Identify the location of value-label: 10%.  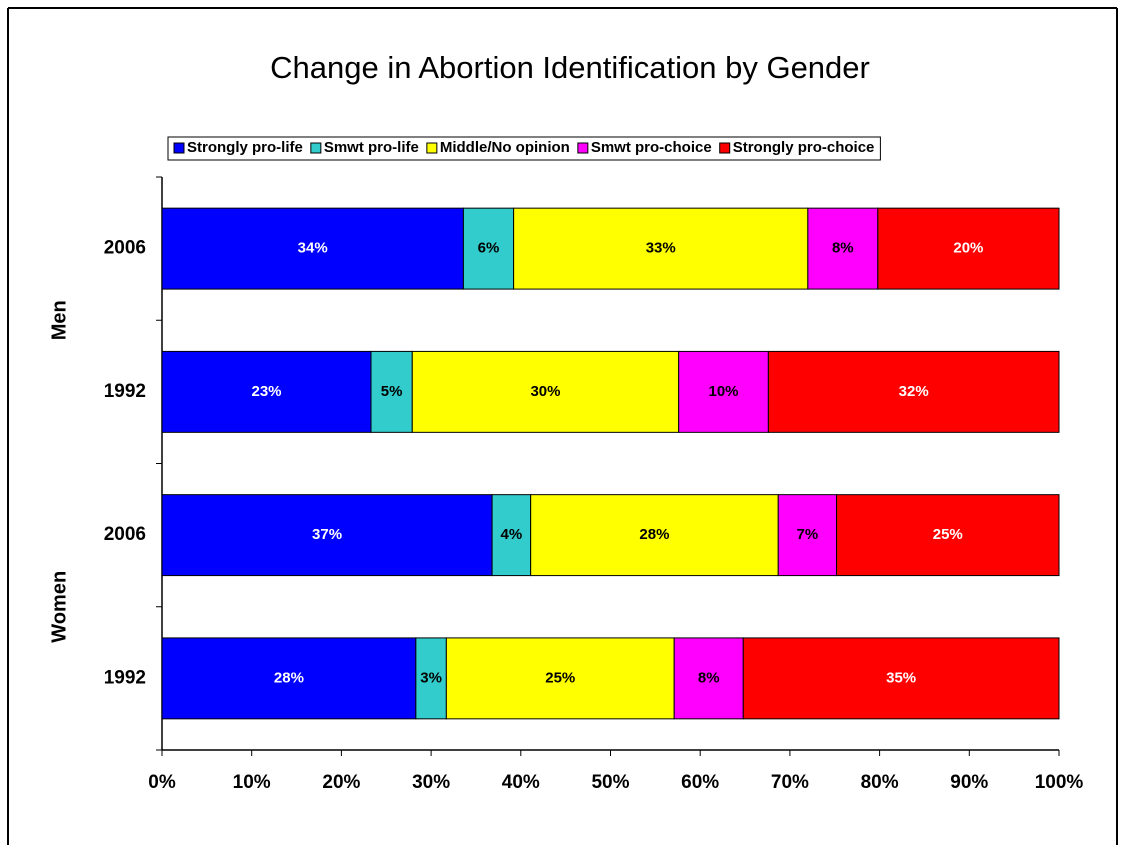
(724, 391).